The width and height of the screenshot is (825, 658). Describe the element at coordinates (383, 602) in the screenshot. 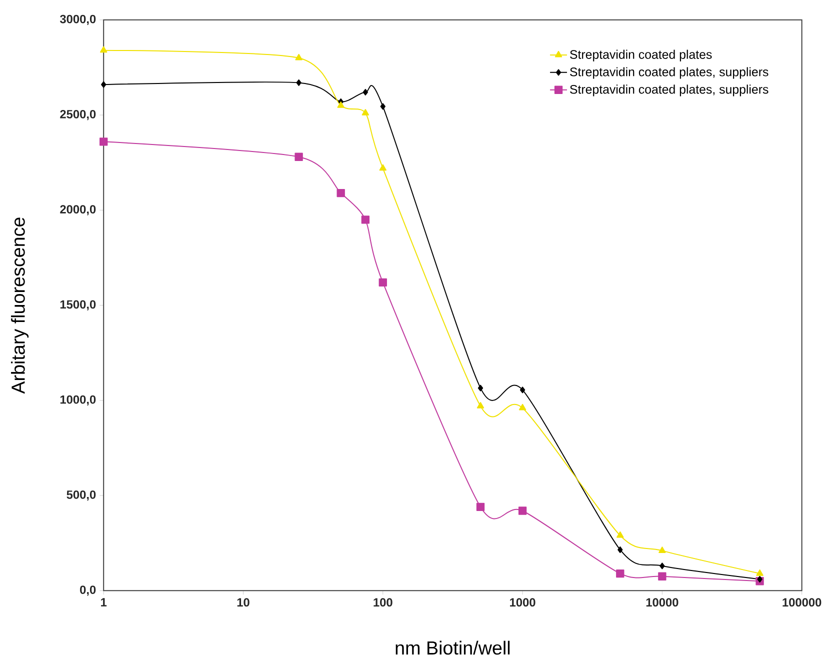

I see `x-tick-label: 100` at that location.